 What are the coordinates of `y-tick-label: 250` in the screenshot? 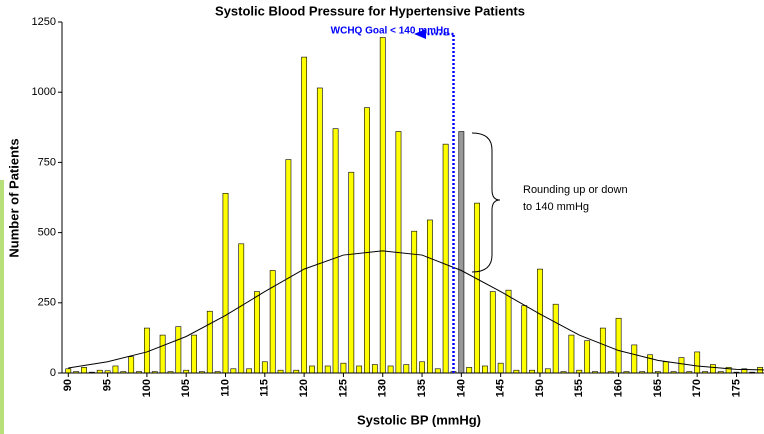 It's located at (47, 303).